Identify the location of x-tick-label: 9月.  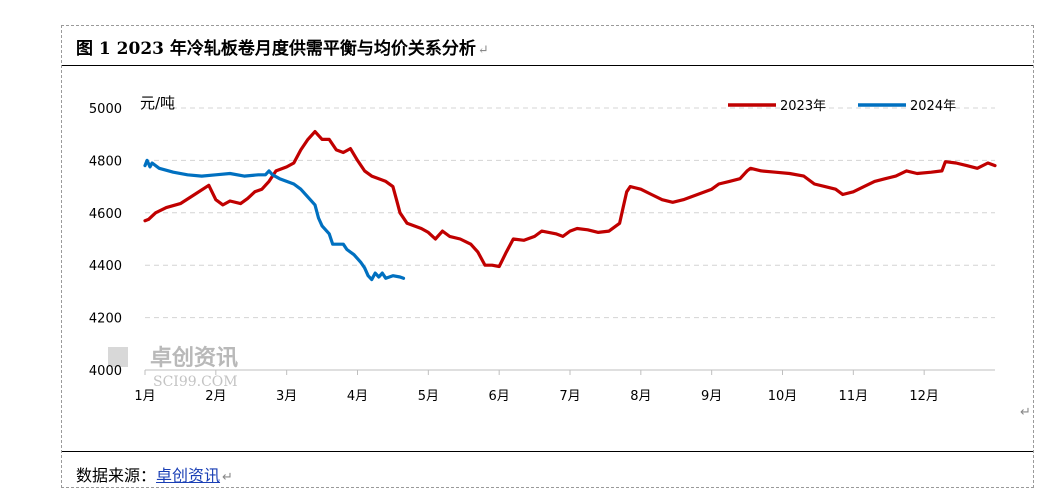
(711, 396).